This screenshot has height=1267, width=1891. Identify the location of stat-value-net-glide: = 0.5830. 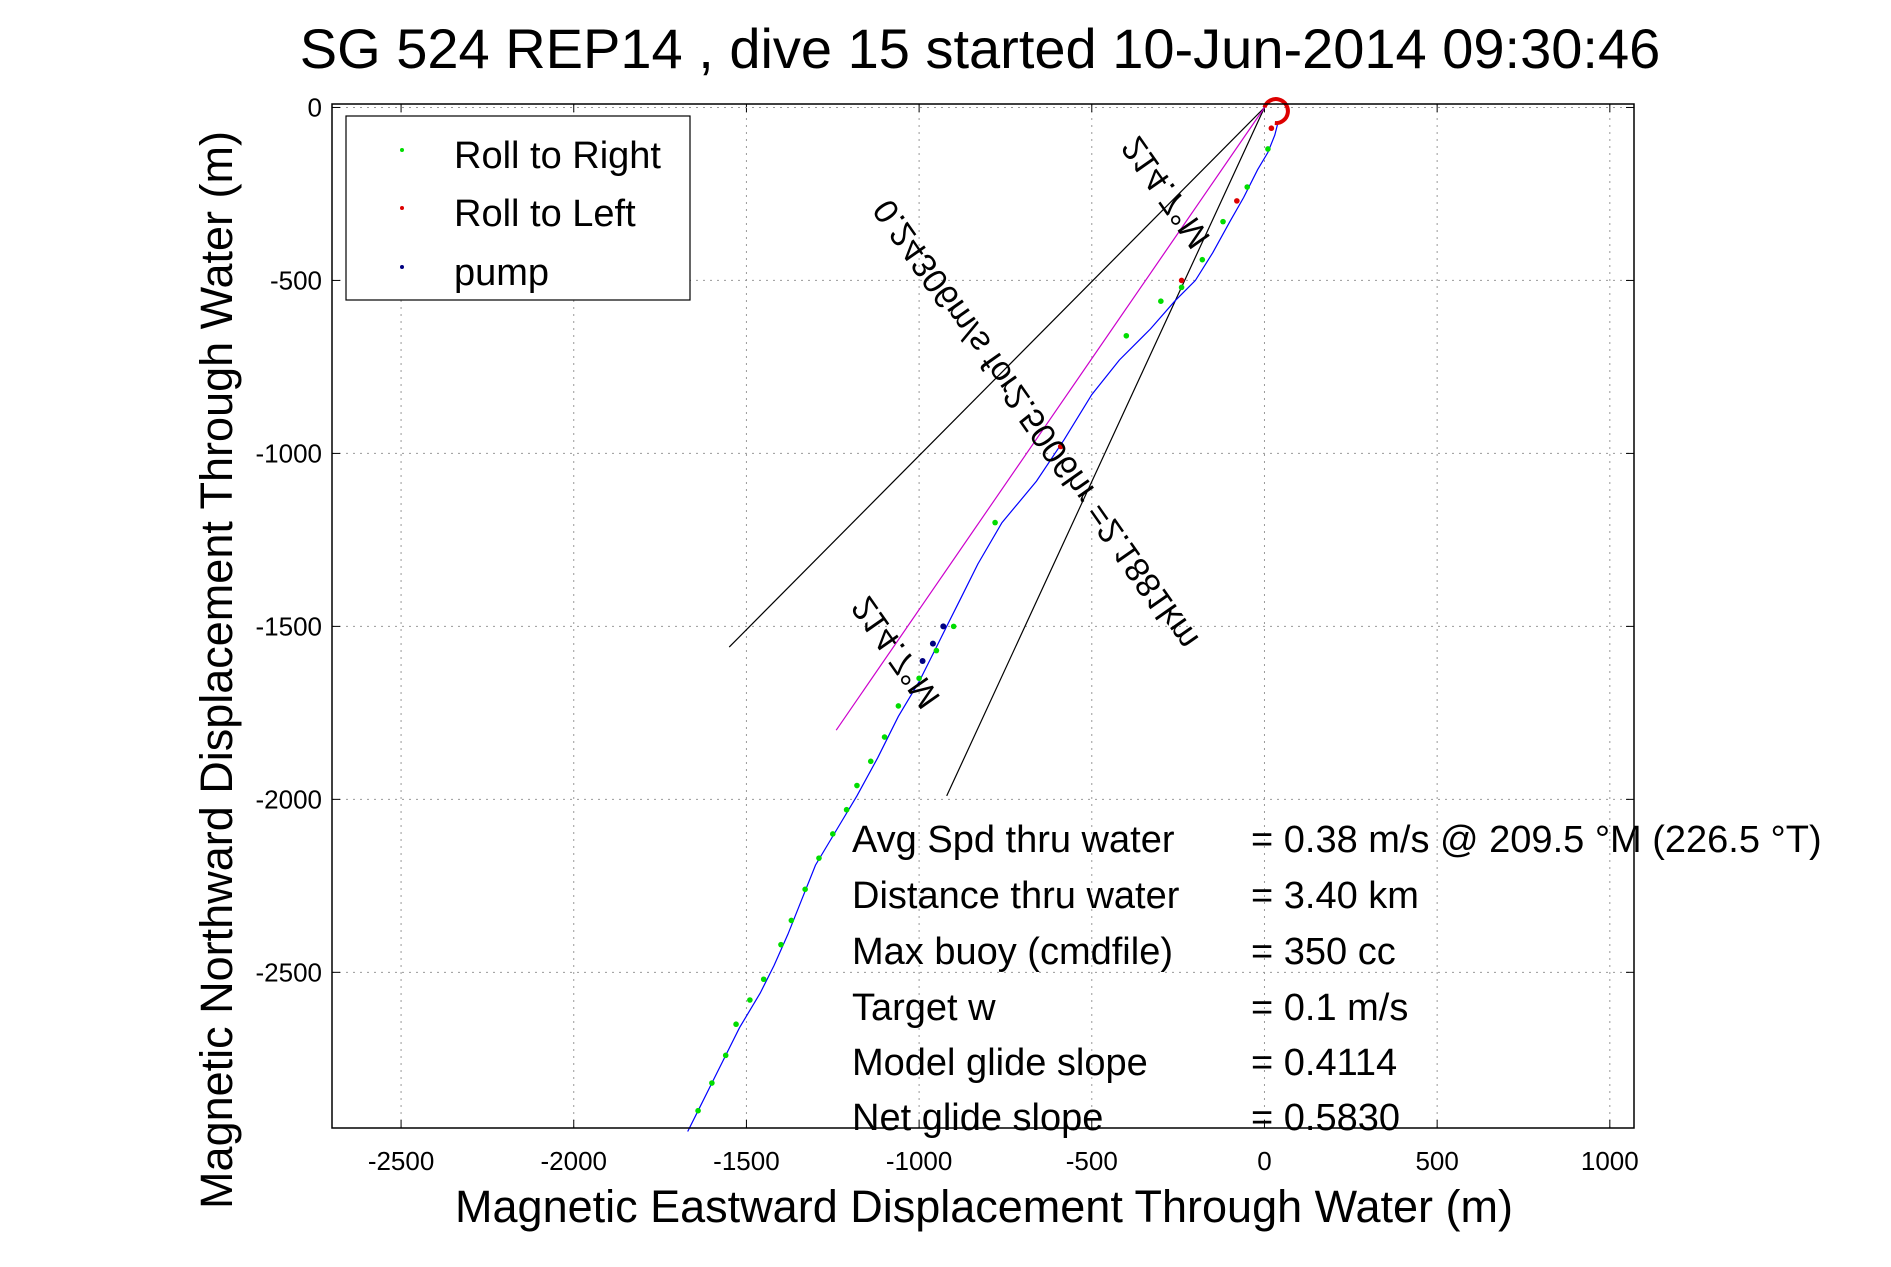
(1325, 1118).